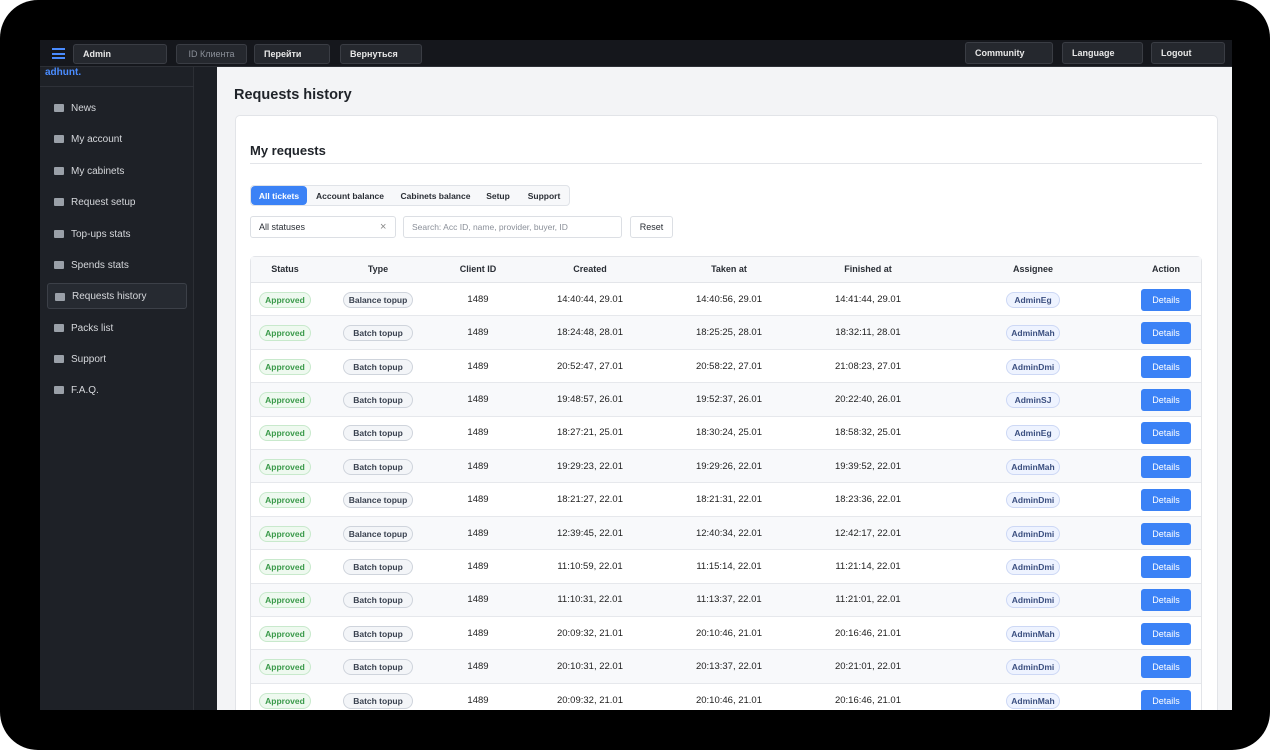 This screenshot has height=750, width=1270. What do you see at coordinates (1188, 53) in the screenshot?
I see `logout-button: Logout` at bounding box center [1188, 53].